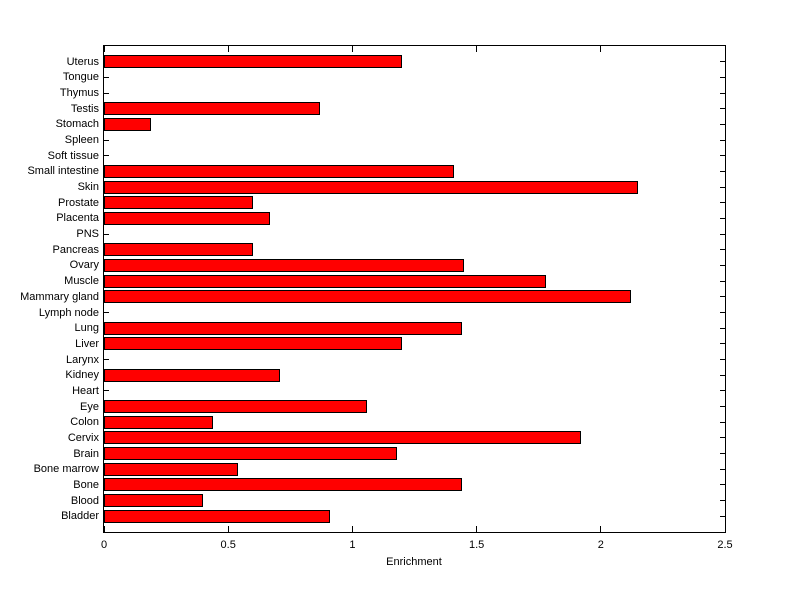 This screenshot has height=599, width=800. Describe the element at coordinates (77, 218) in the screenshot. I see `y-axis-label: Placenta` at that location.